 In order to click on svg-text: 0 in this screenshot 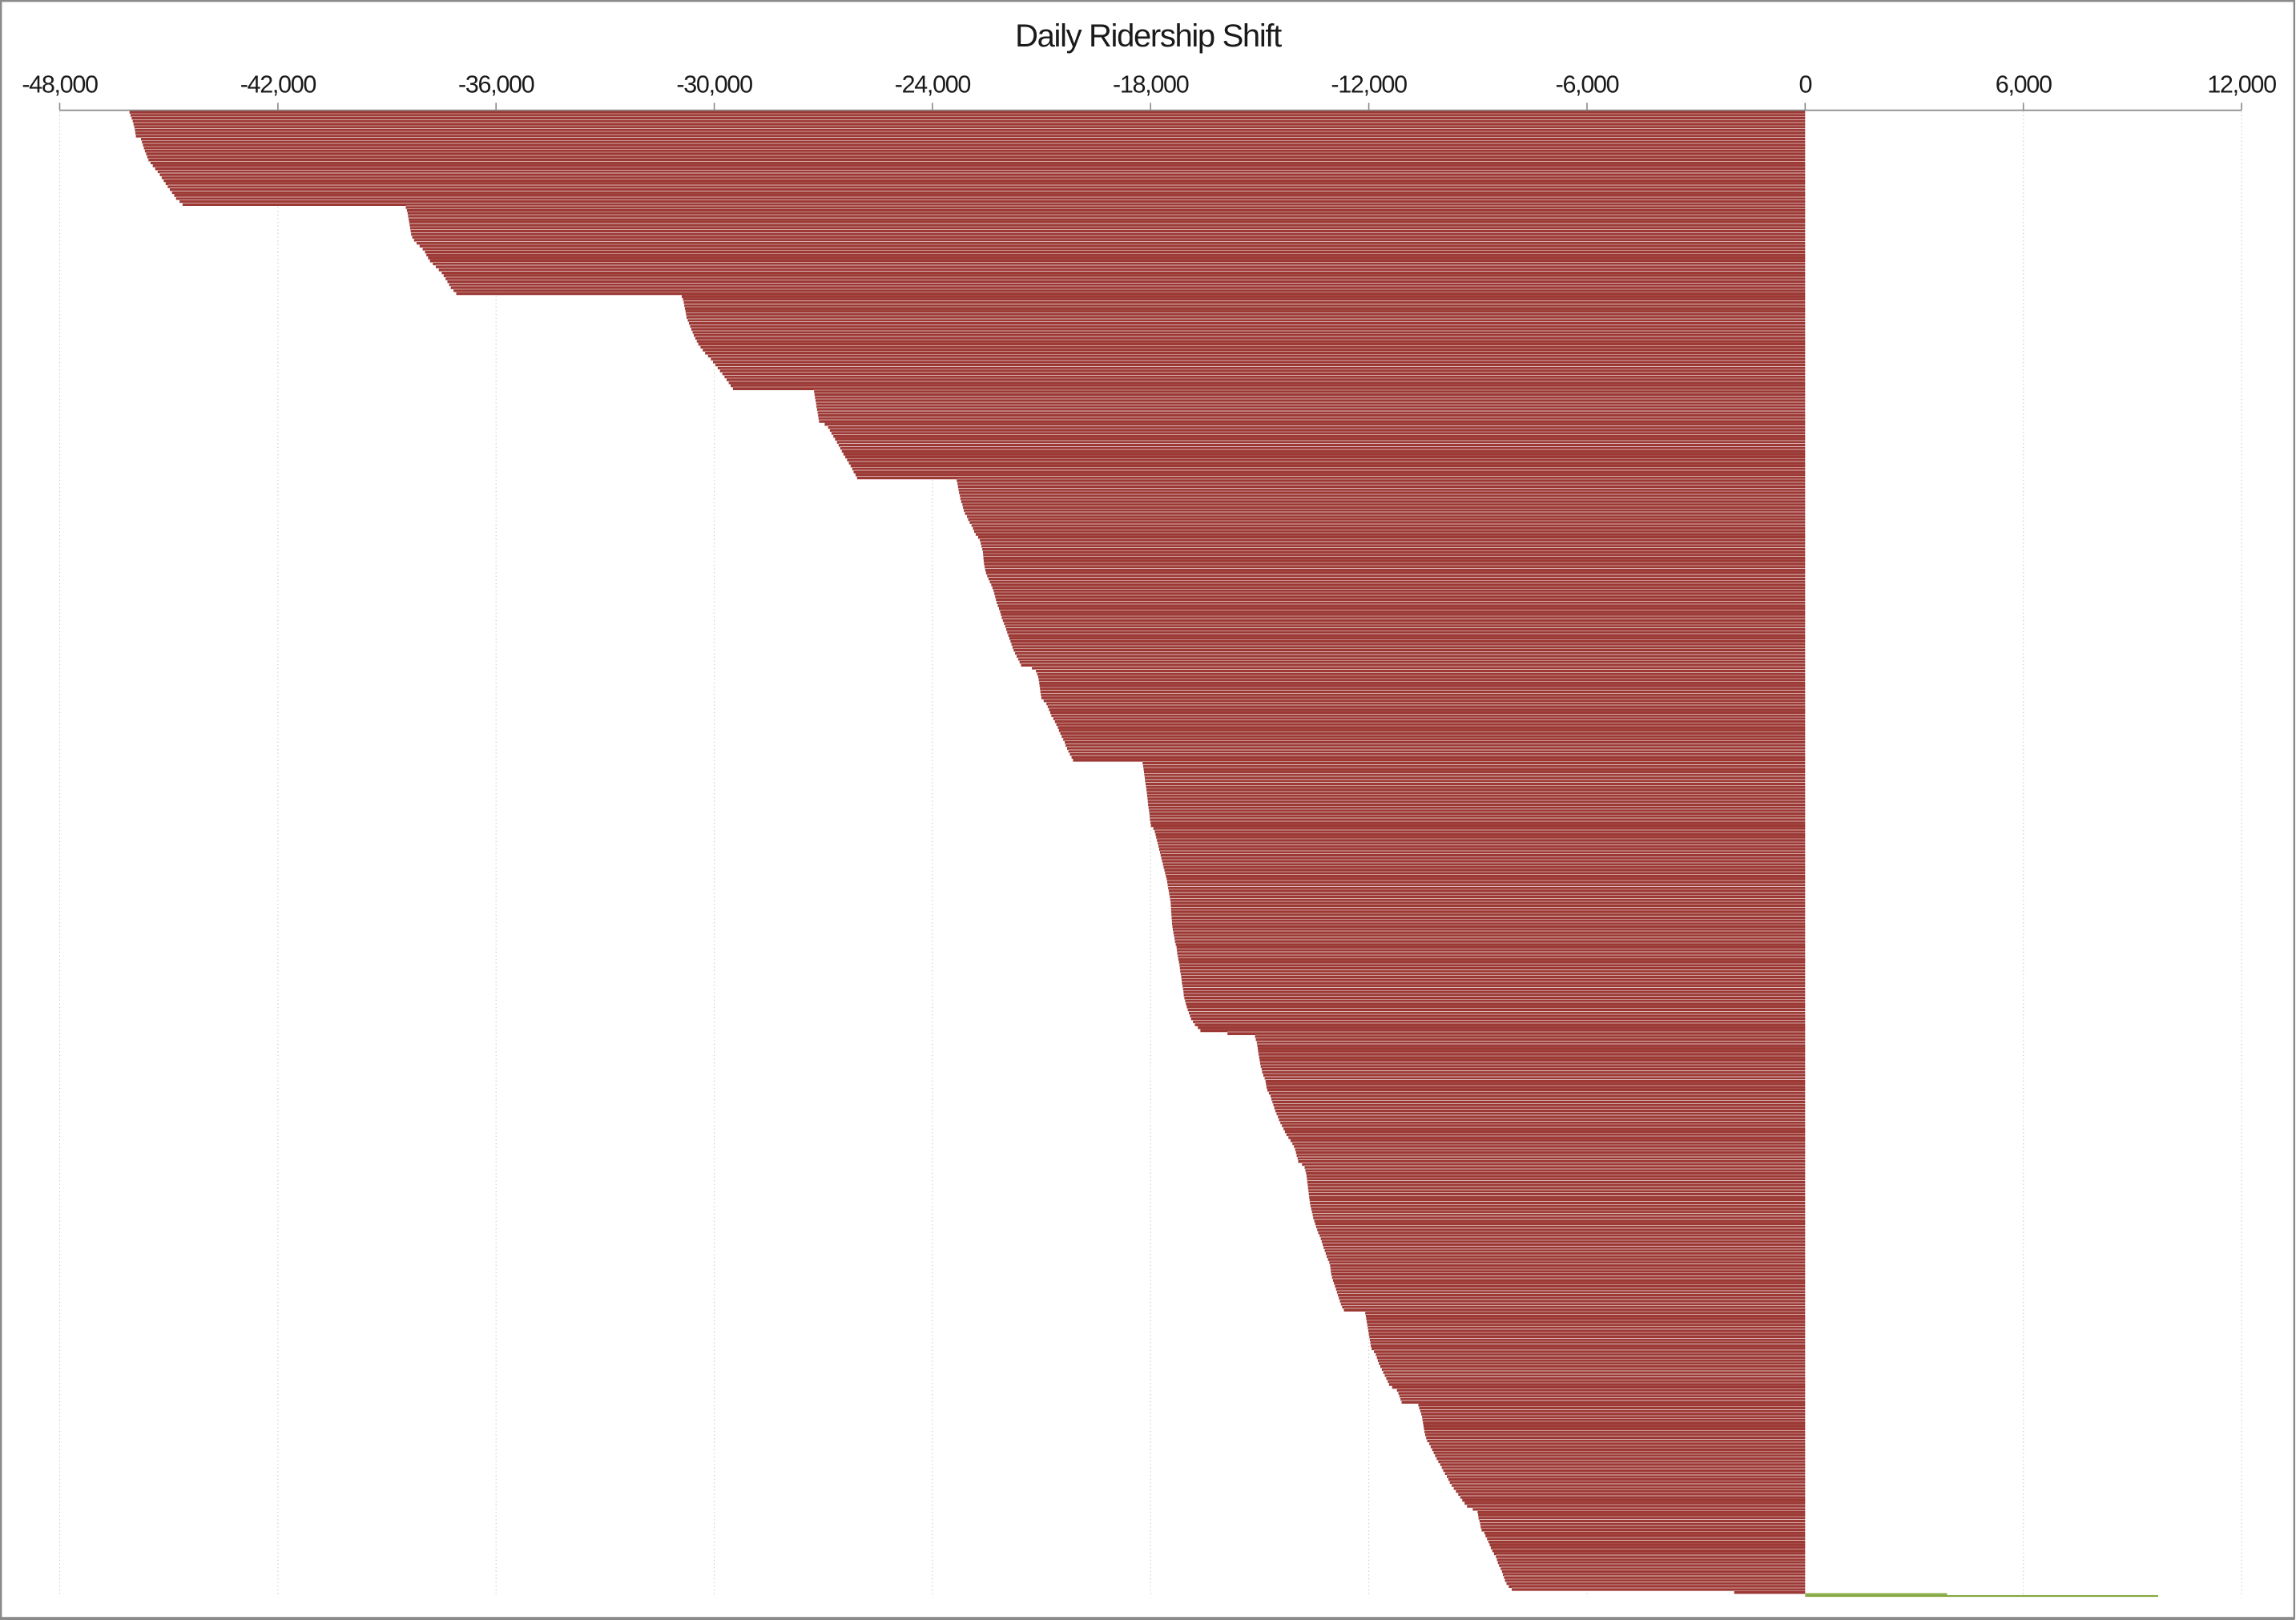, I will do `click(1805, 85)`.